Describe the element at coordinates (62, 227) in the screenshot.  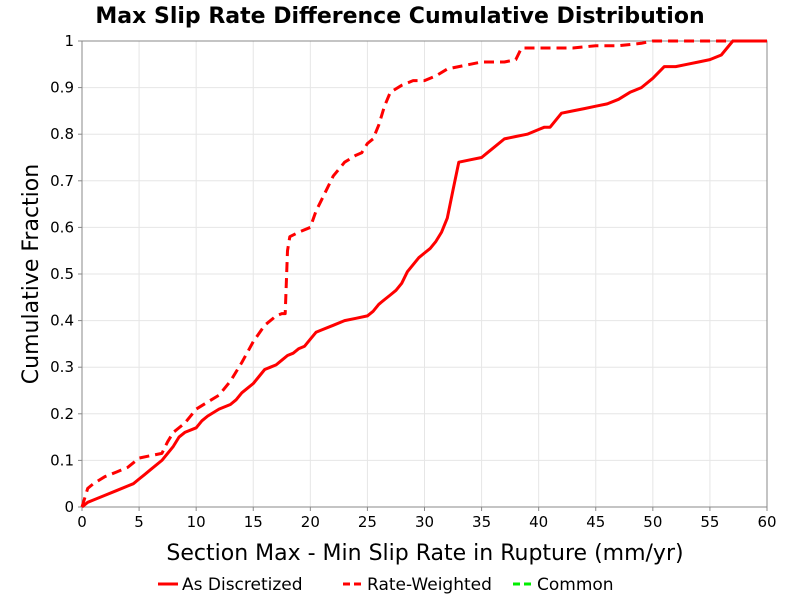
I see `y-tick-label: 0.6` at that location.